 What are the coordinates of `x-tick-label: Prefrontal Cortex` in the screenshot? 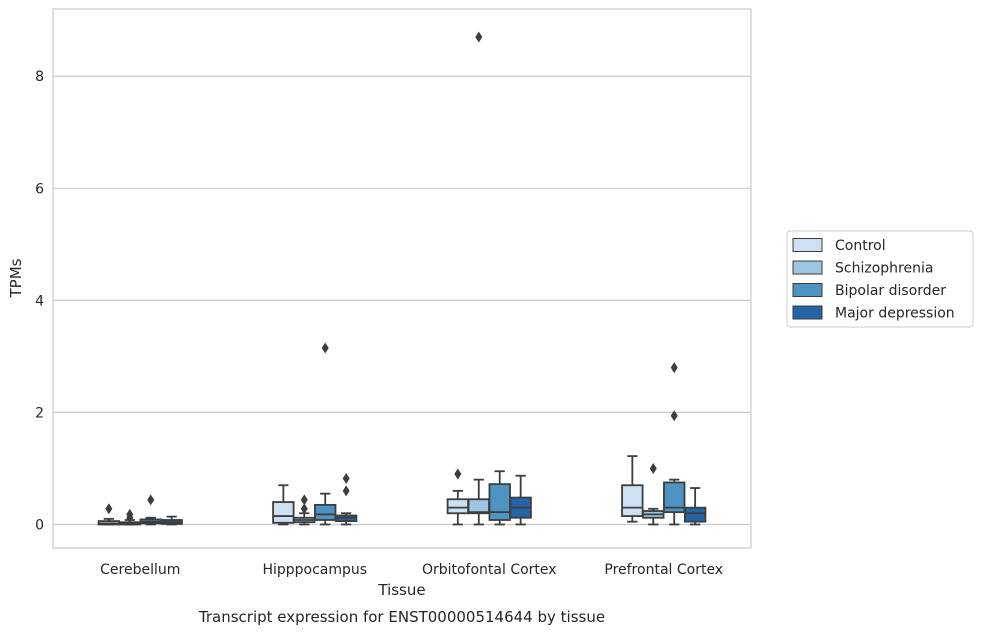 It's located at (663, 570).